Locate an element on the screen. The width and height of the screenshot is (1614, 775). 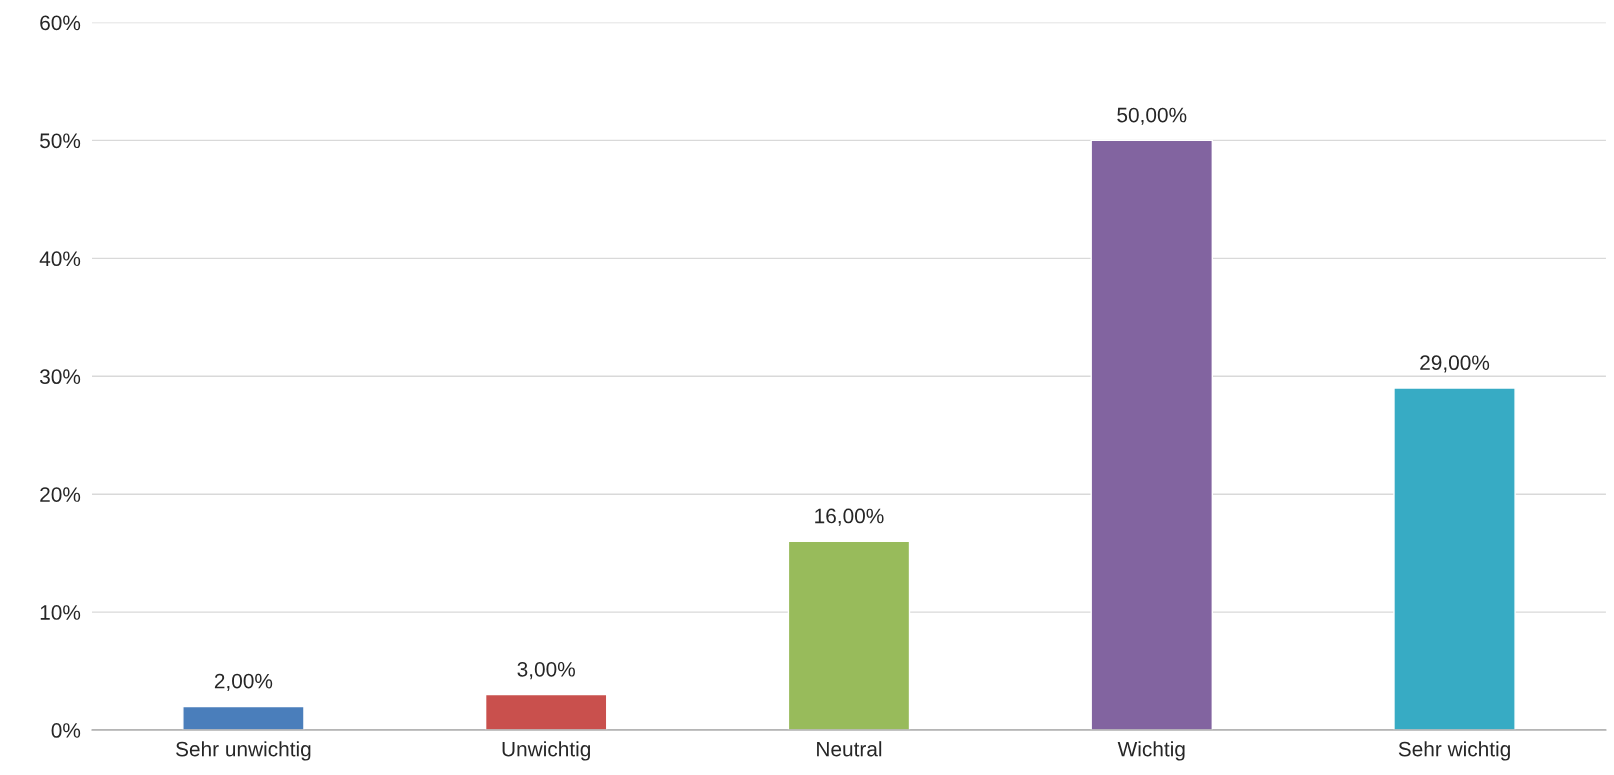
data-label: 2,00% is located at coordinates (243, 682).